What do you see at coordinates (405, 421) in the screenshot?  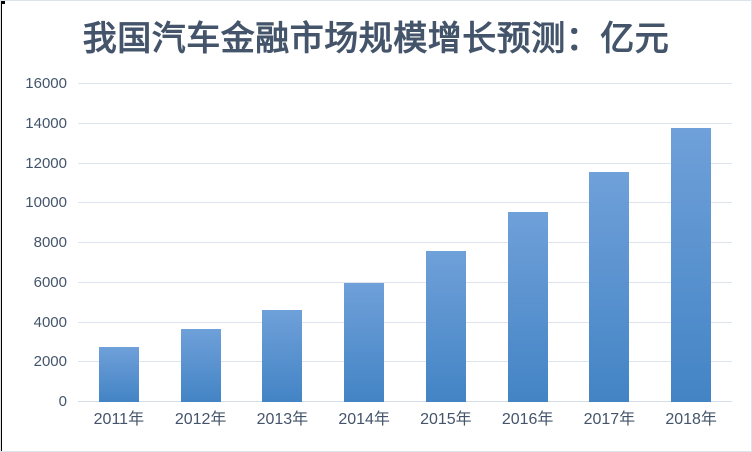 I see `x-axis-labels: 2011年 2012年 2013年 2014年 2015年 2016年 2017年 2018年` at bounding box center [405, 421].